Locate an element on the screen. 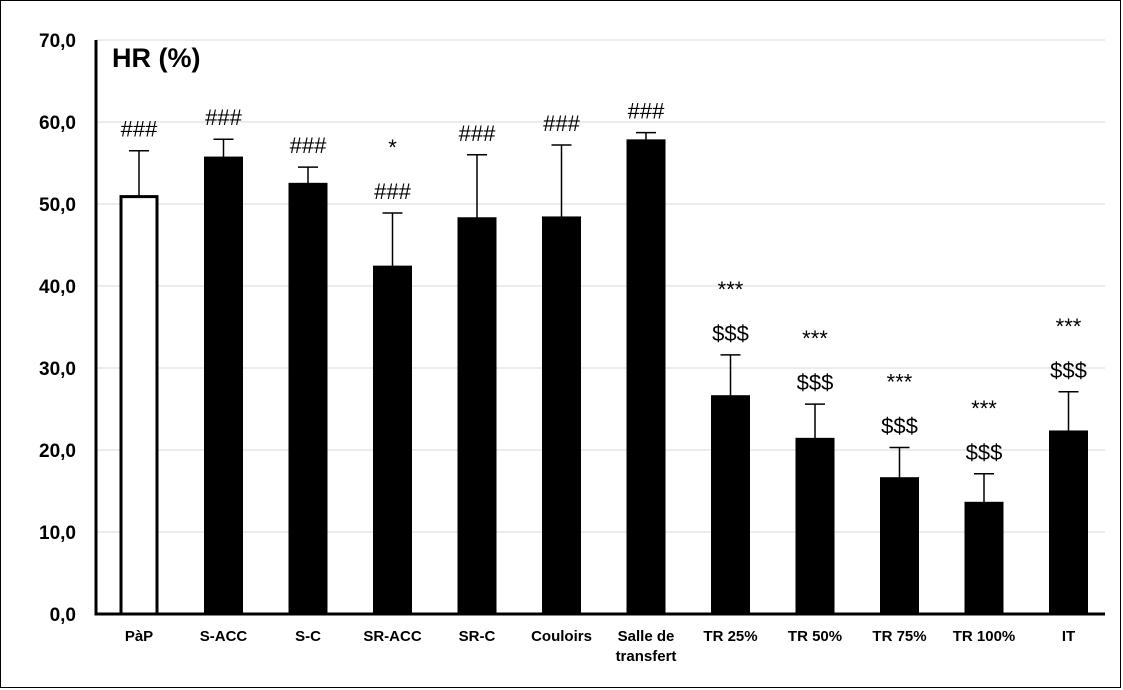 Image resolution: width=1123 pixels, height=690 pixels. y-tick-label: 30,0 is located at coordinates (57, 369).